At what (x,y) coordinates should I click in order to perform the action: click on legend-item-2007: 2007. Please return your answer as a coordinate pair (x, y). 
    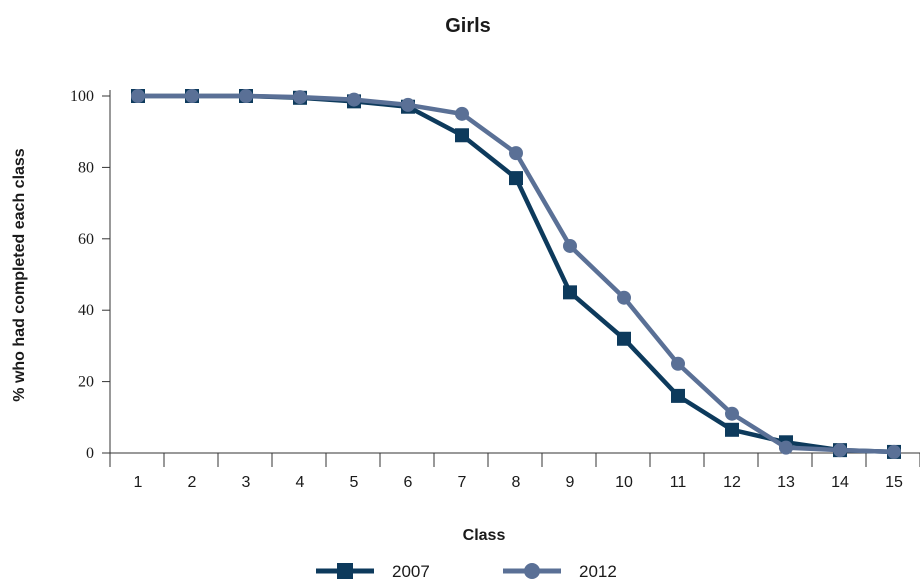
    Looking at the image, I should click on (373, 571).